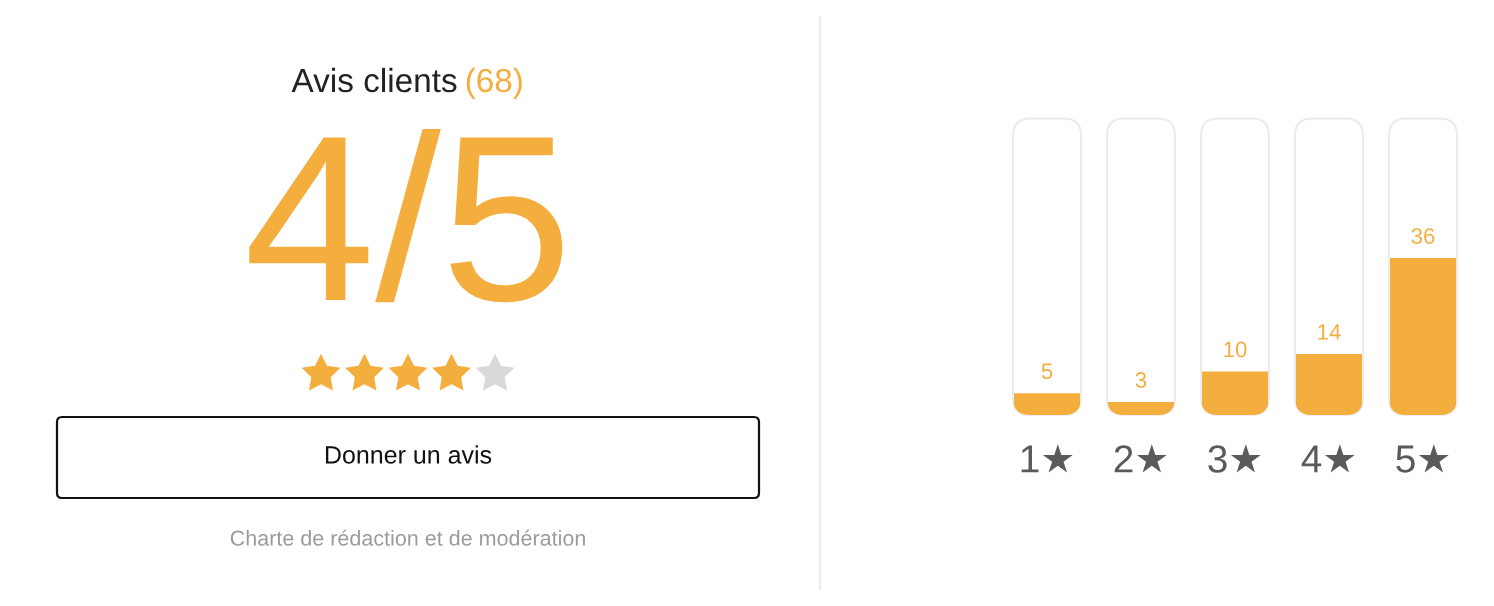 This screenshot has height=606, width=1494. Describe the element at coordinates (1047, 458) in the screenshot. I see `x-tick-label: 1★` at that location.